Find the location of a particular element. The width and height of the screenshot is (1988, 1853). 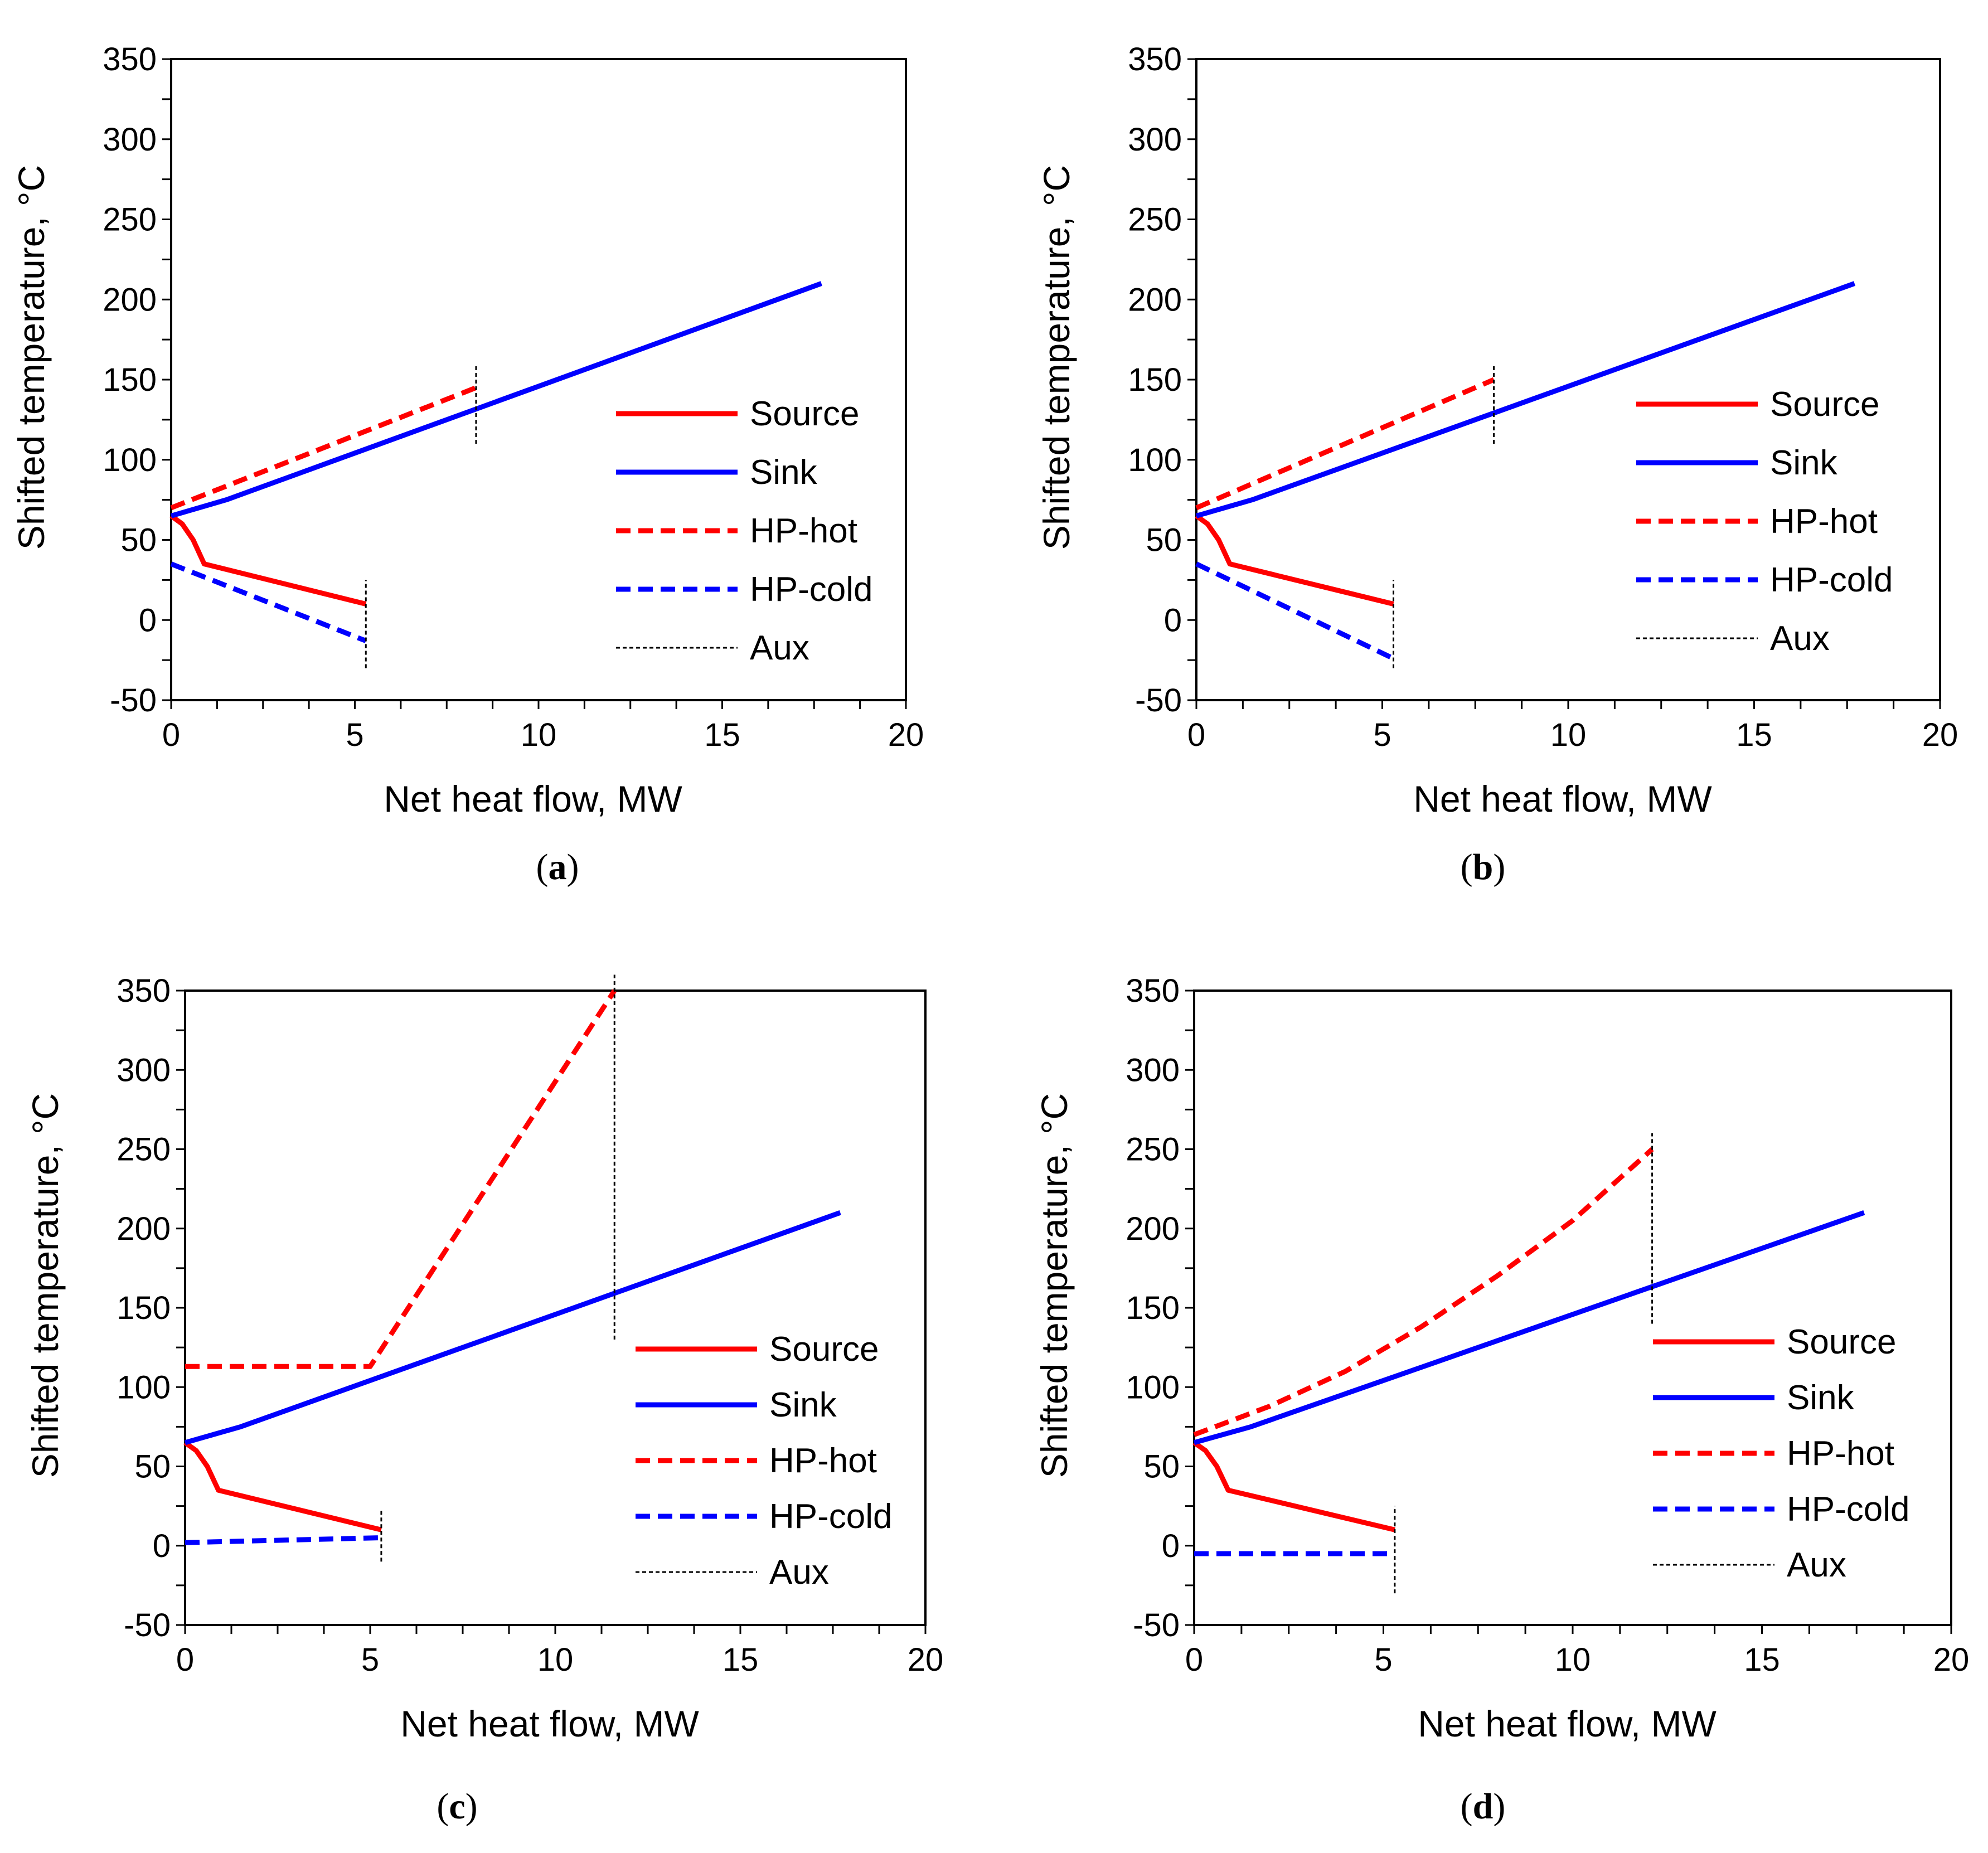

panel-letter: a is located at coordinates (558, 867).